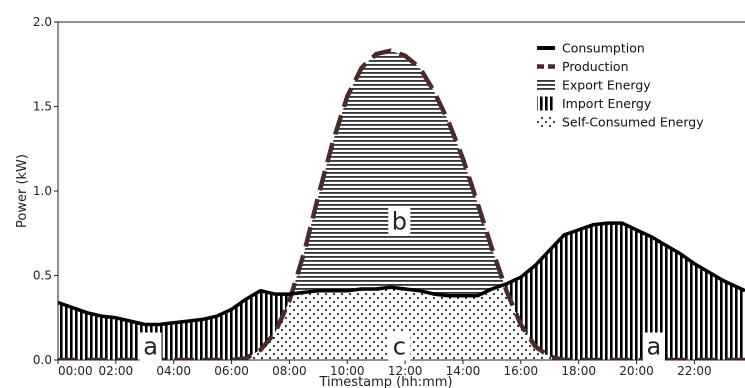  Describe the element at coordinates (546, 85) in the screenshot. I see `legend-export-swatch` at that location.